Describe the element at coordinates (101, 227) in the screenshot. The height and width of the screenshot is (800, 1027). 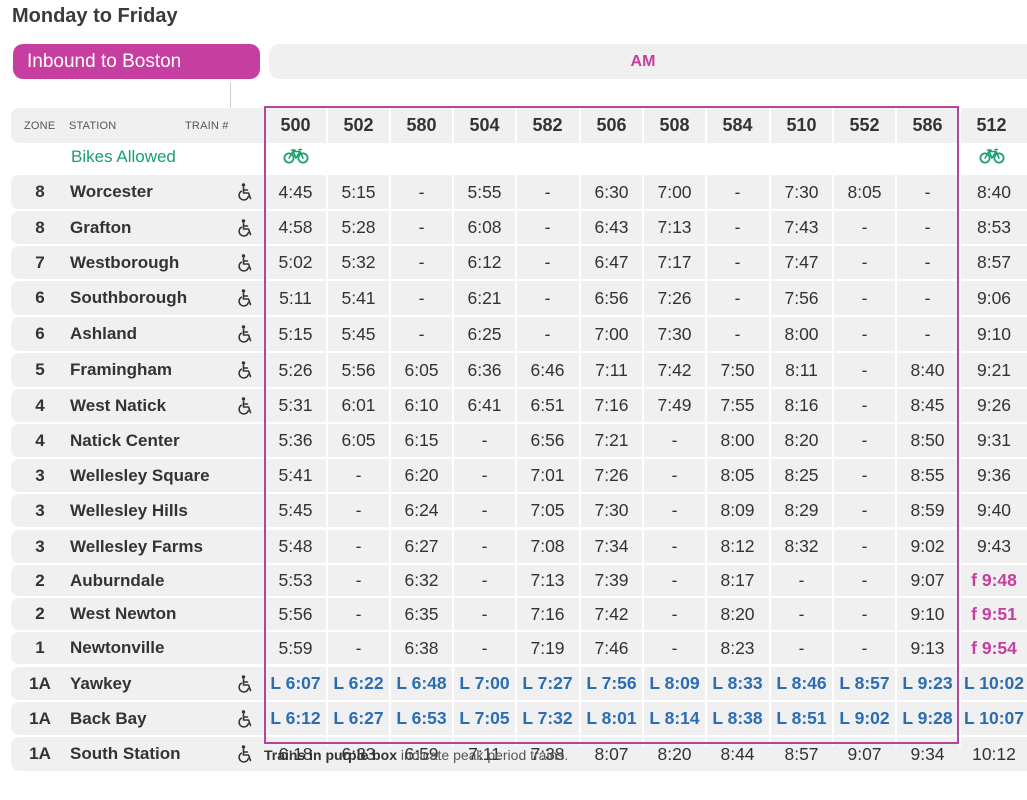
I see `station-name: Grafton` at that location.